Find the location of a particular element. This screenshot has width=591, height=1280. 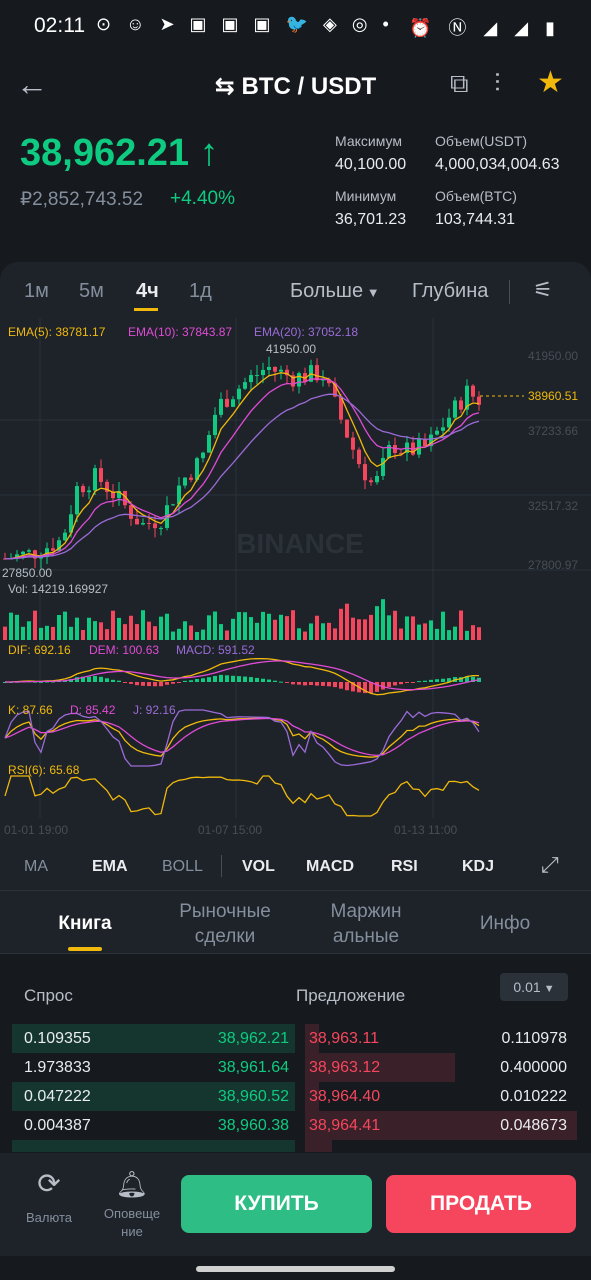

tab-margin: Маржин альные is located at coordinates (366, 924).